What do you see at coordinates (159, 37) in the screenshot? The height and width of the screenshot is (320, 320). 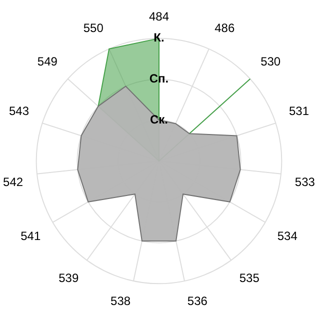 I see `y-tick-label: К.` at bounding box center [159, 37].